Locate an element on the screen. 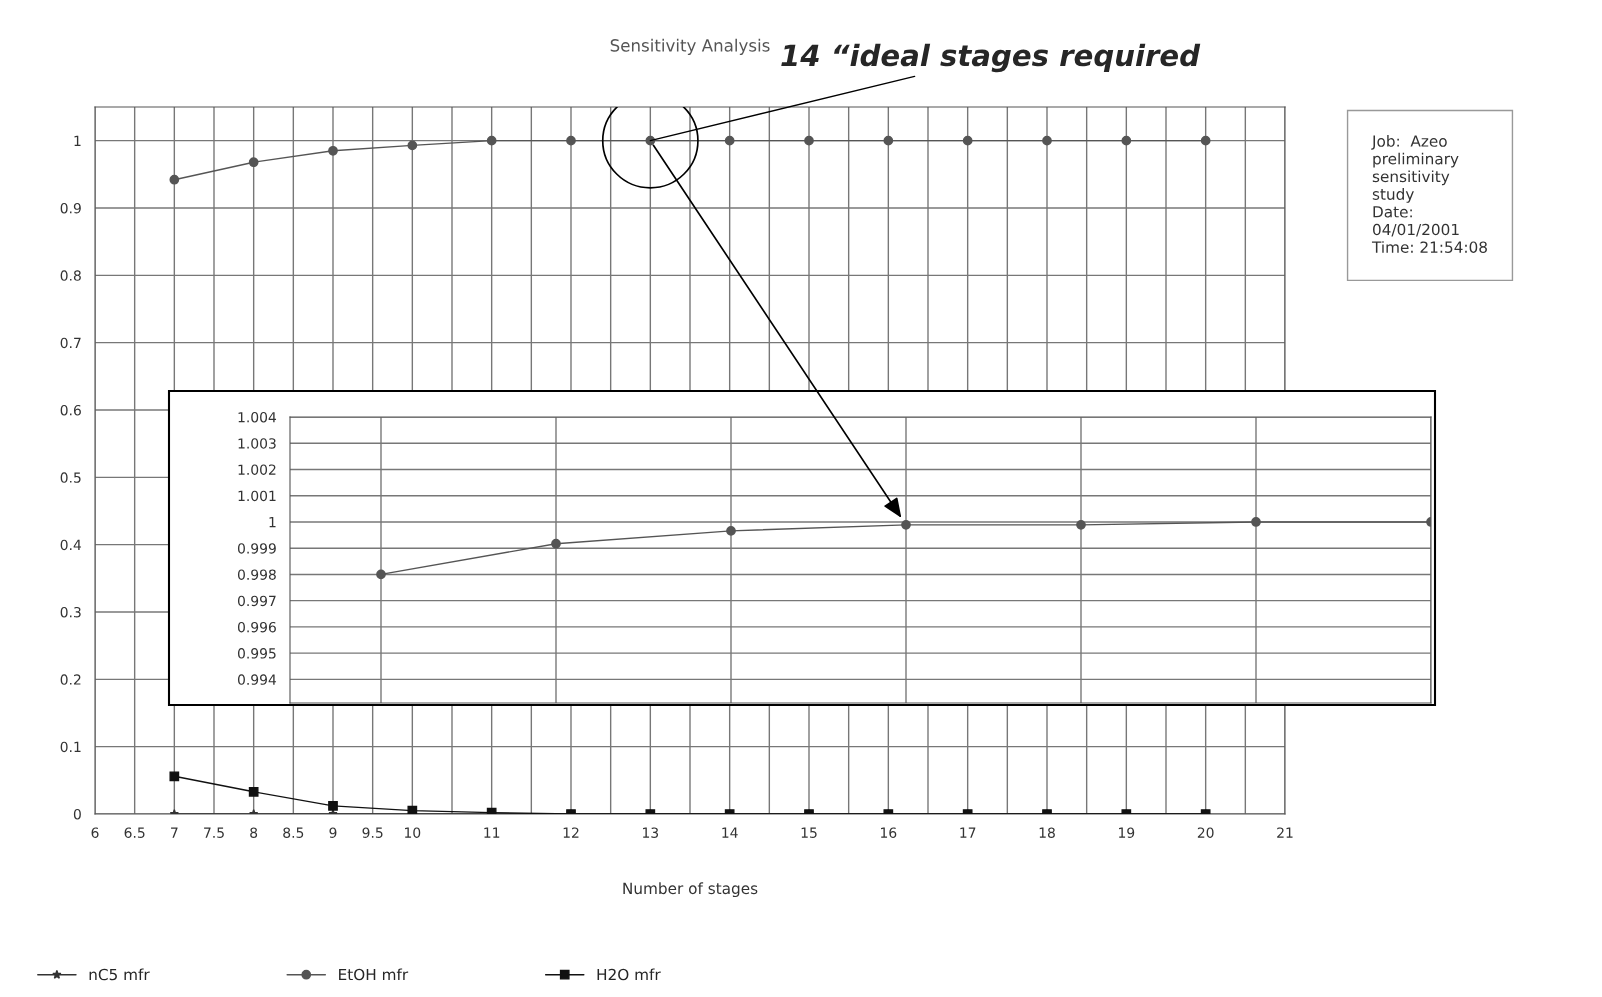 The width and height of the screenshot is (1602, 997). y-tick-label: 1.001 is located at coordinates (257, 496).